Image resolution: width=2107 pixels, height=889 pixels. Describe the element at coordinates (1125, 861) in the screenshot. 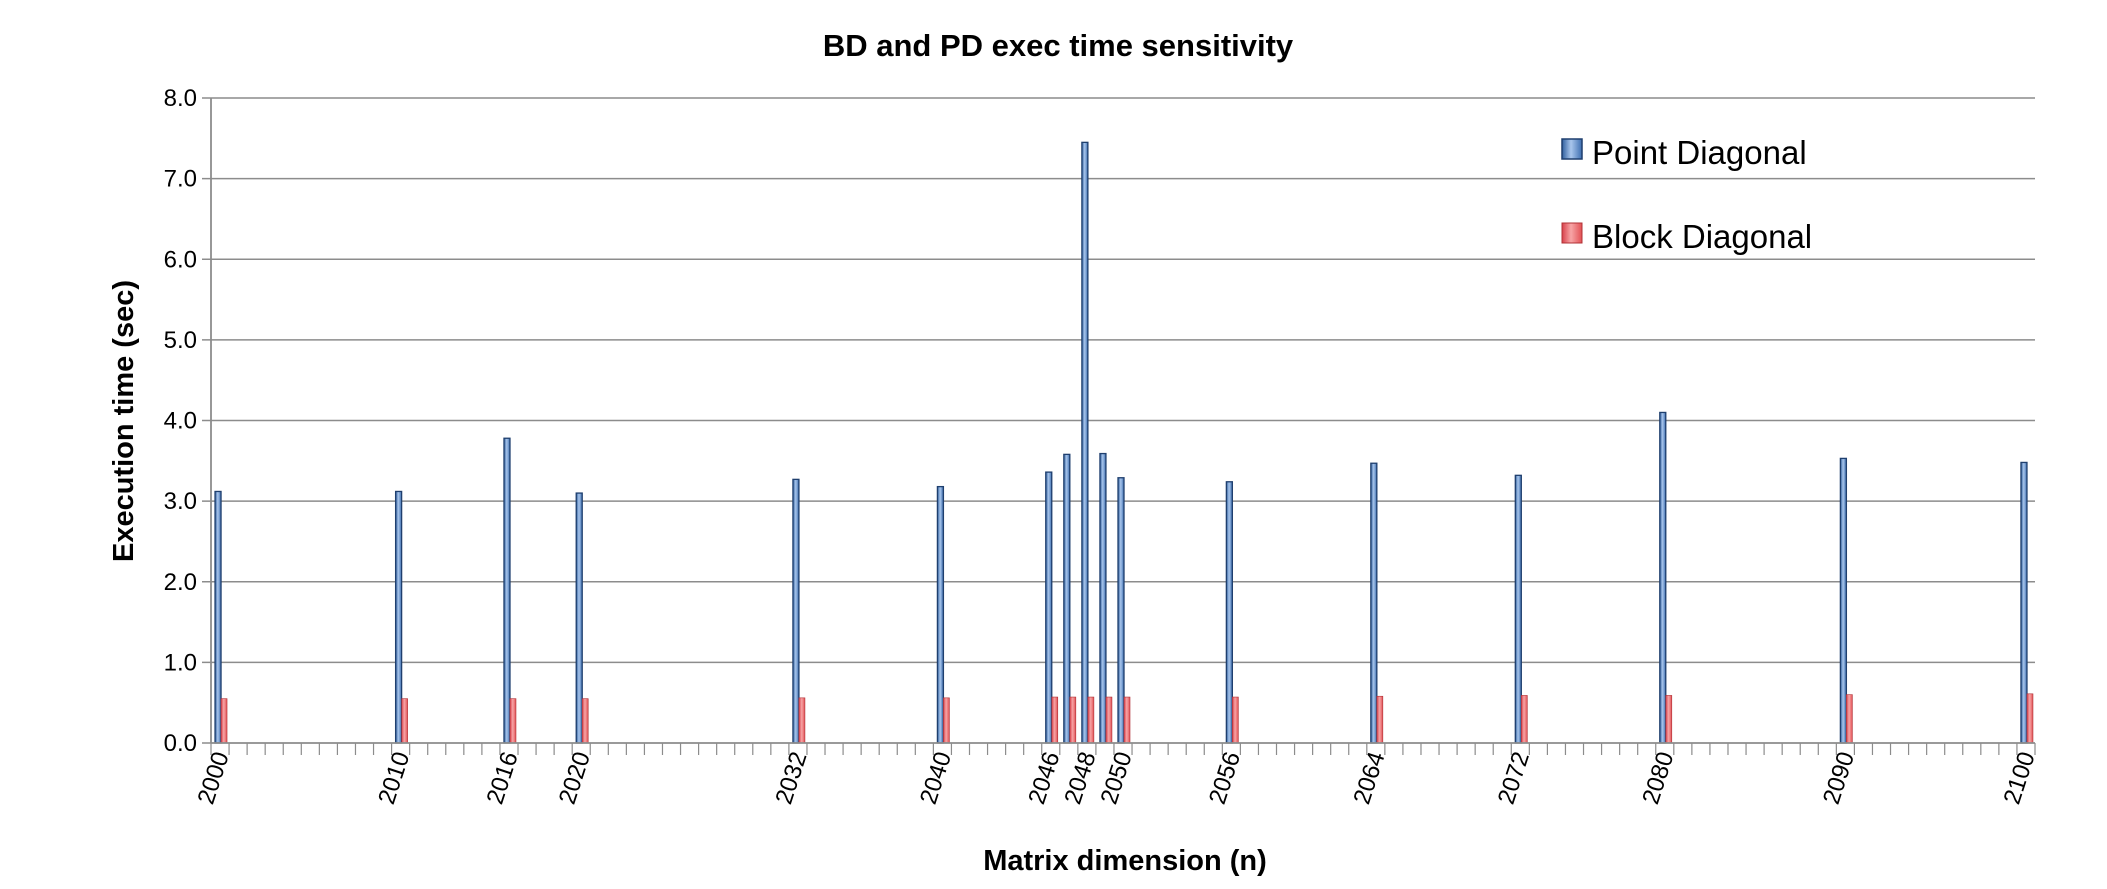

I see `x-axis-title: Matrix dimension (n)` at that location.